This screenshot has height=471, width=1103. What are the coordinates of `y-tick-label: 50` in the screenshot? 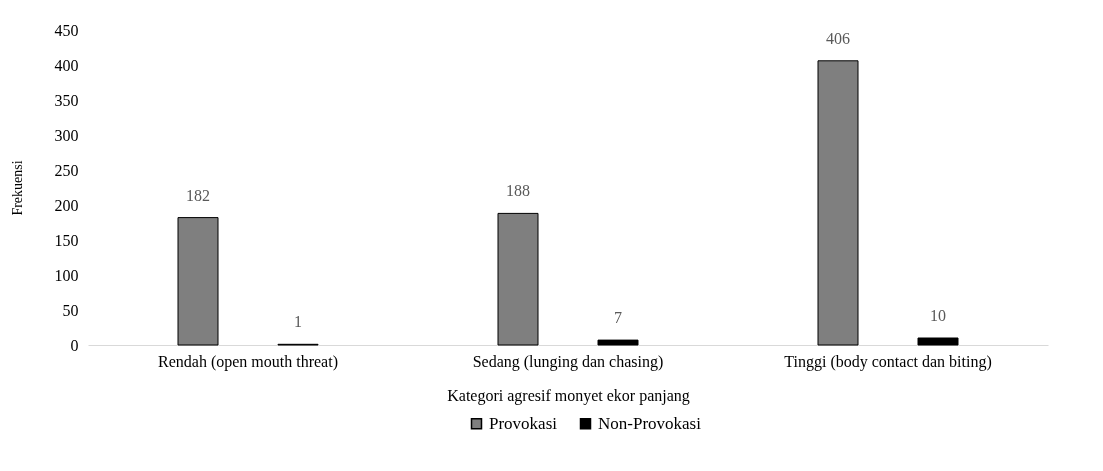 It's located at (70, 310).